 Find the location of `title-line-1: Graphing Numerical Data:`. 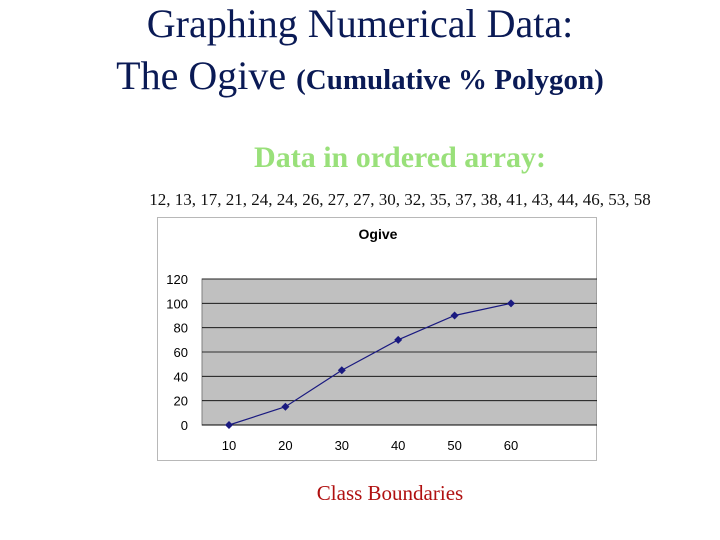

title-line-1: Graphing Numerical Data: is located at coordinates (360, 23).